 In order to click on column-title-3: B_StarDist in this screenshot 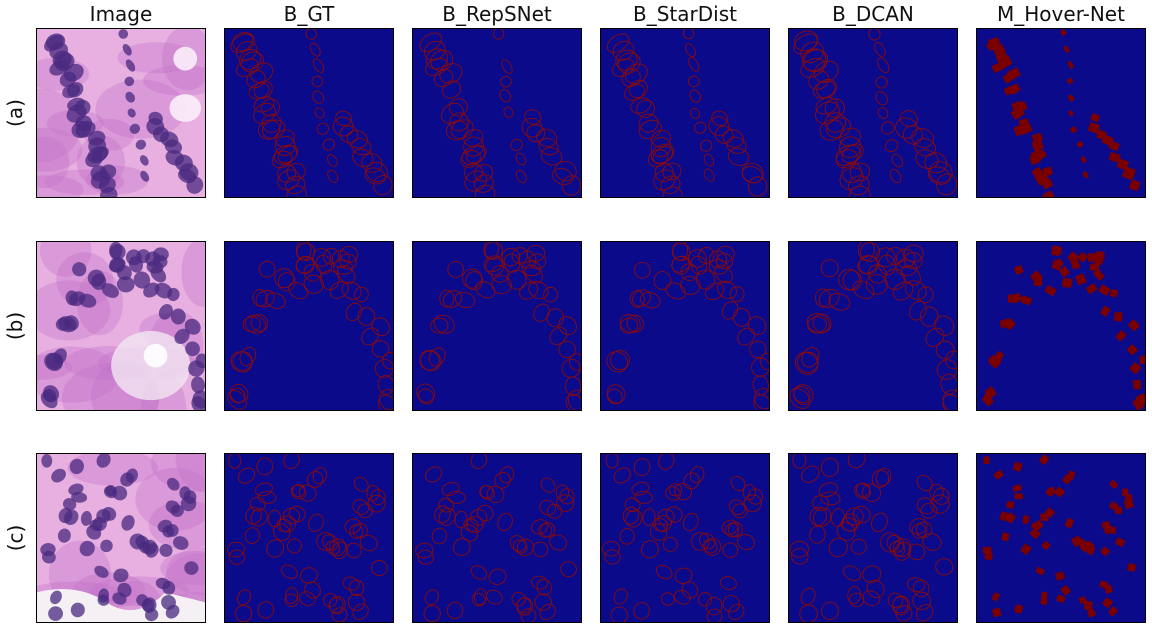, I will do `click(685, 14)`.